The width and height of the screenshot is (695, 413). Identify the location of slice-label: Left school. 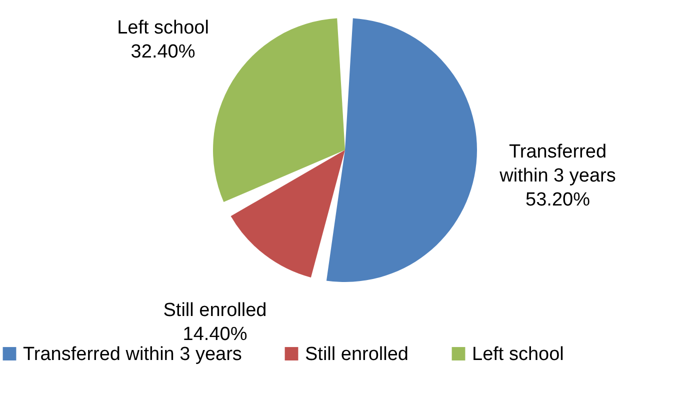
(163, 28).